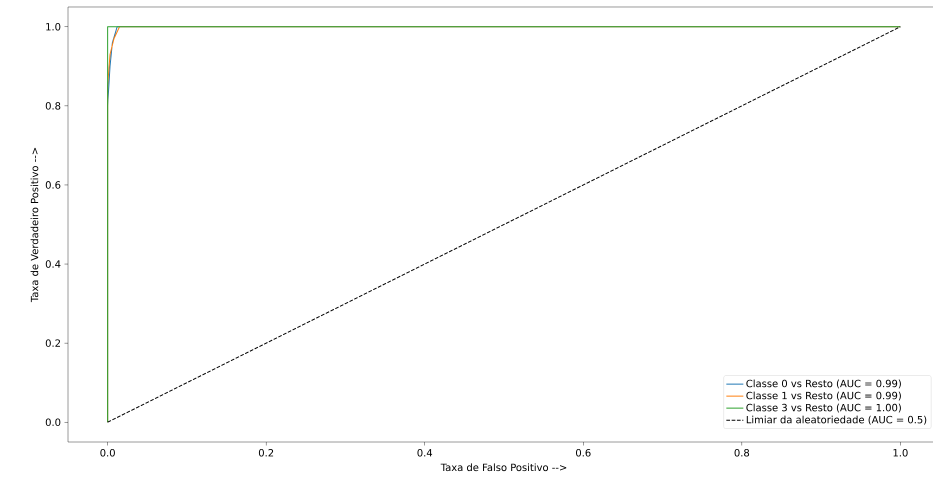 Image resolution: width=933 pixels, height=493 pixels. What do you see at coordinates (107, 453) in the screenshot?
I see `x-tick-label: 0.0` at bounding box center [107, 453].